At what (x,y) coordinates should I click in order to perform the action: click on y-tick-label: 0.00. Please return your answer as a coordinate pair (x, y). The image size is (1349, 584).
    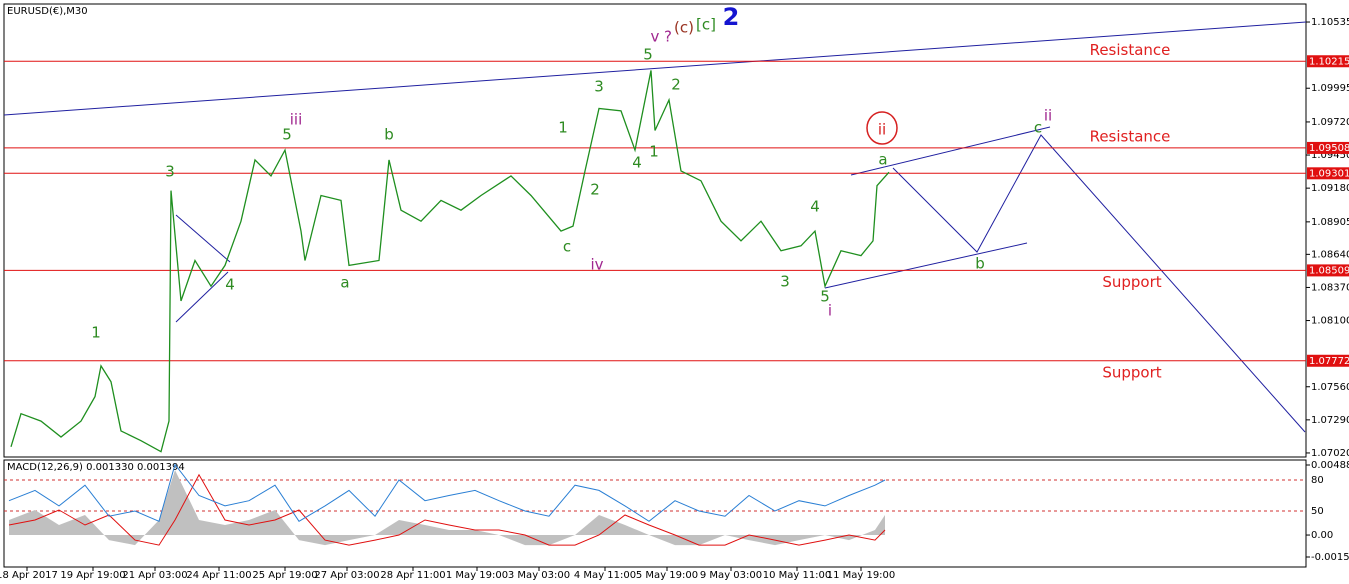
    Looking at the image, I should click on (1322, 535).